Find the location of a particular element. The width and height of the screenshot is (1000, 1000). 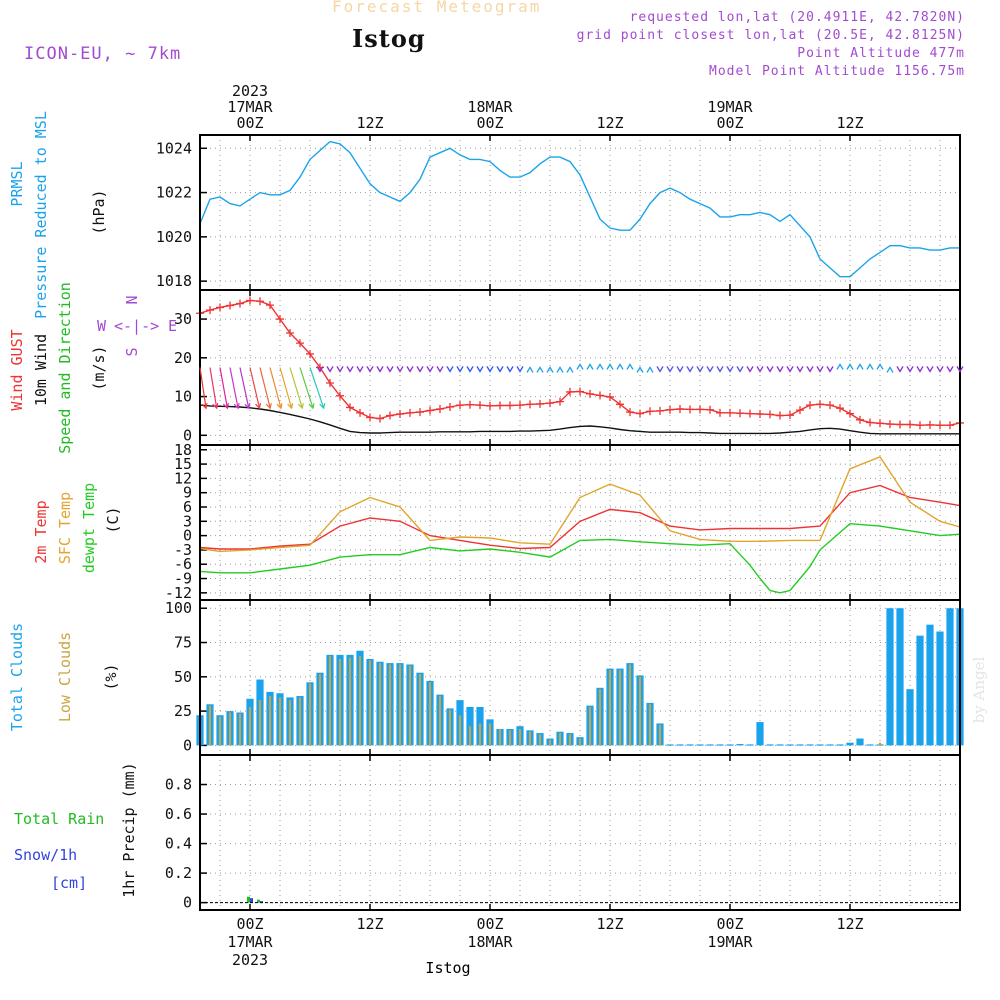

temperature-panel-t2m-line is located at coordinates (580, 517).